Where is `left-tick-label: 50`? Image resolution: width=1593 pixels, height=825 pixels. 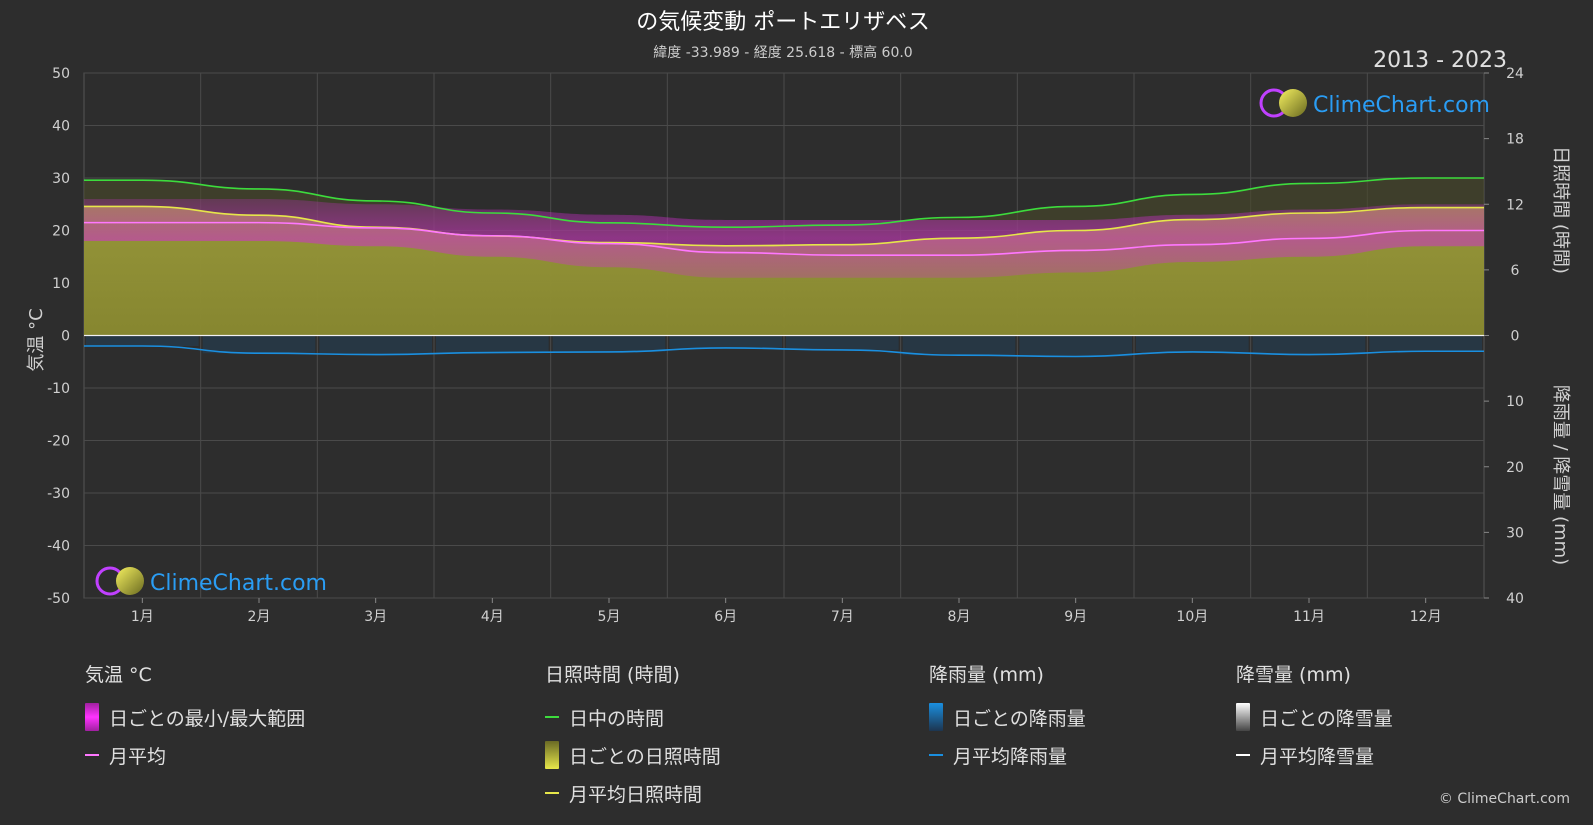 left-tick-label: 50 is located at coordinates (61, 74).